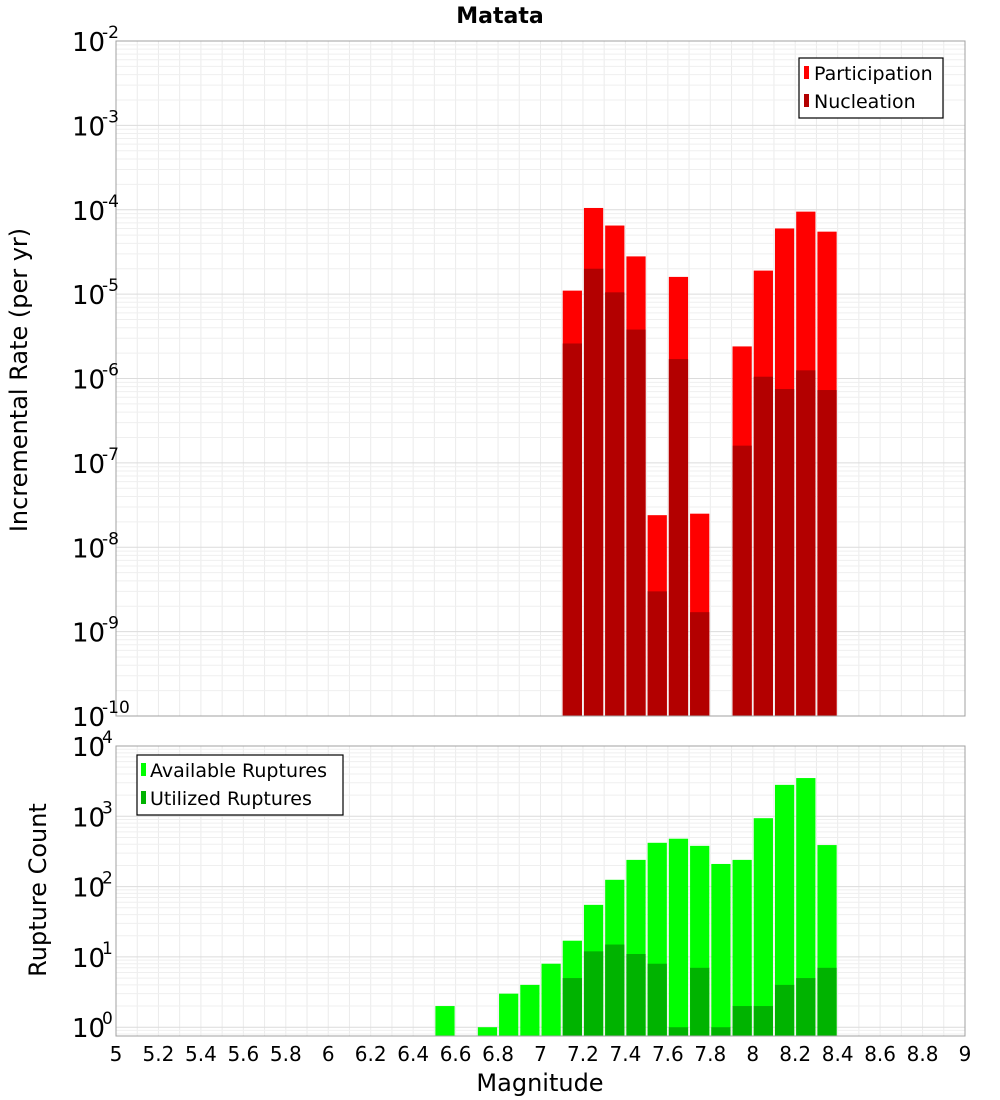 This screenshot has width=1000, height=1100. Describe the element at coordinates (92, 886) in the screenshot. I see `y-tick-label: 10²` at that location.